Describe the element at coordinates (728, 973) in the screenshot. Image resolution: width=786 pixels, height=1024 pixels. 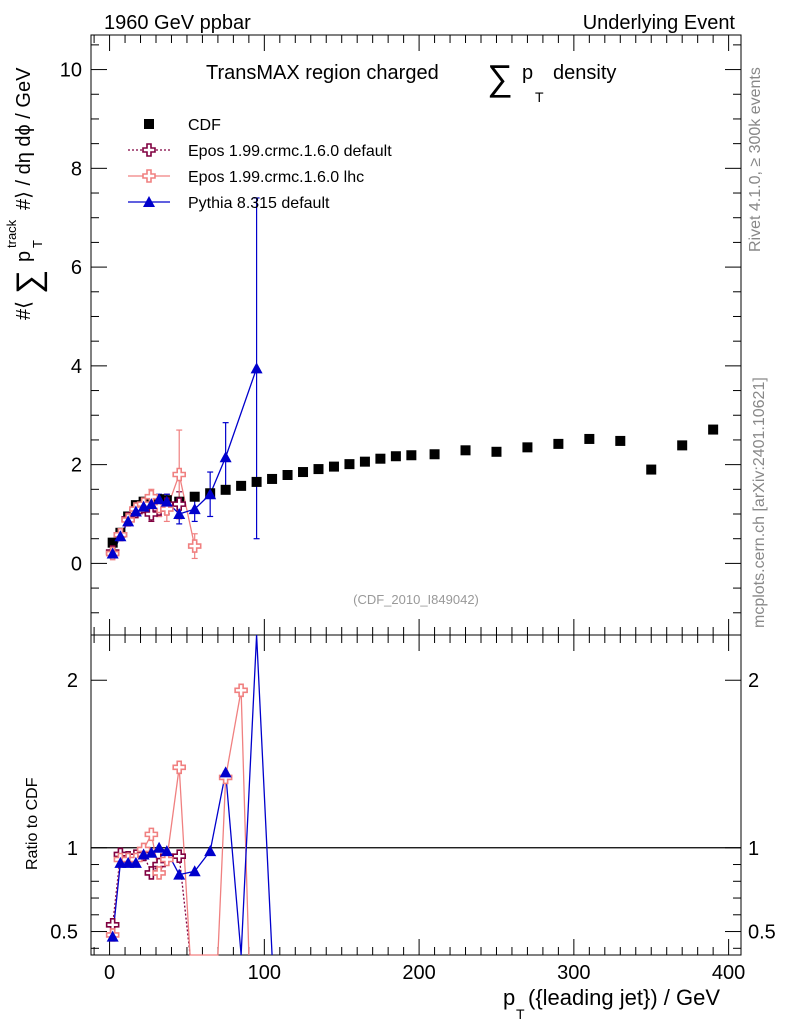
I see `x-tick-label: 400` at that location.